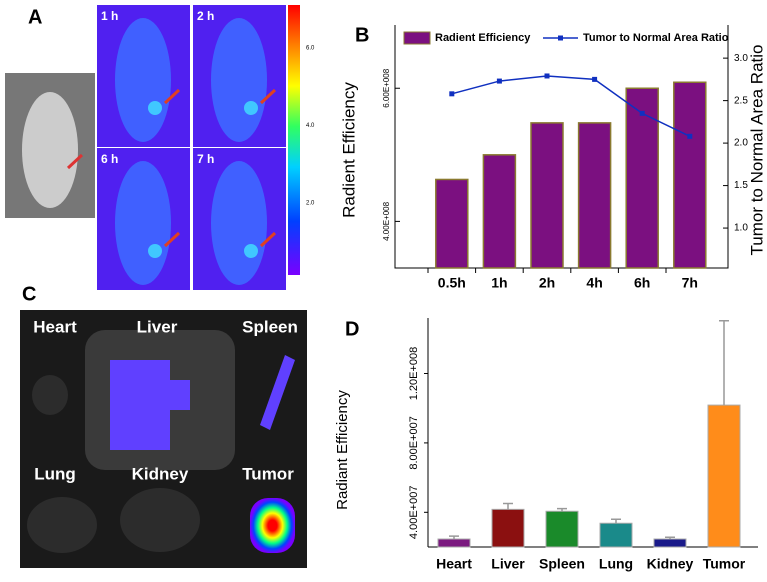 This screenshot has width=767, height=582. What do you see at coordinates (362, 35) in the screenshot?
I see `panel-label: B` at bounding box center [362, 35].